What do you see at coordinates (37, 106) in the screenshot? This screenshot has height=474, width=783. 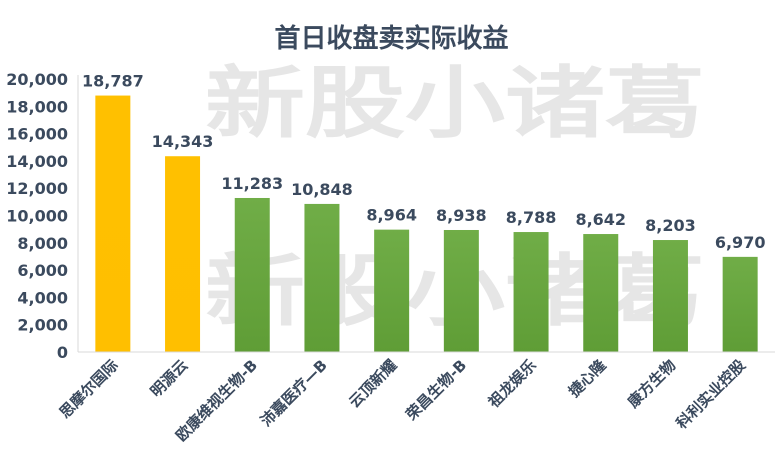 I see `y-tick-label: 18,000` at bounding box center [37, 106].